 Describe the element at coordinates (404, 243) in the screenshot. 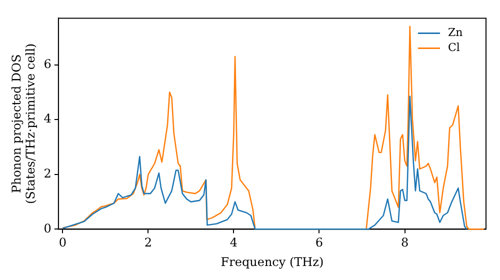

I see `x-tick-label: 8` at that location.